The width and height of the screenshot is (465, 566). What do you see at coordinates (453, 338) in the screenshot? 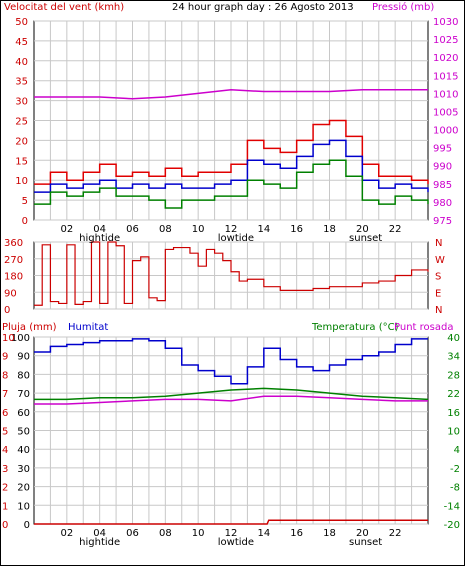
I see `temperature-tick-label: 40` at bounding box center [453, 338].